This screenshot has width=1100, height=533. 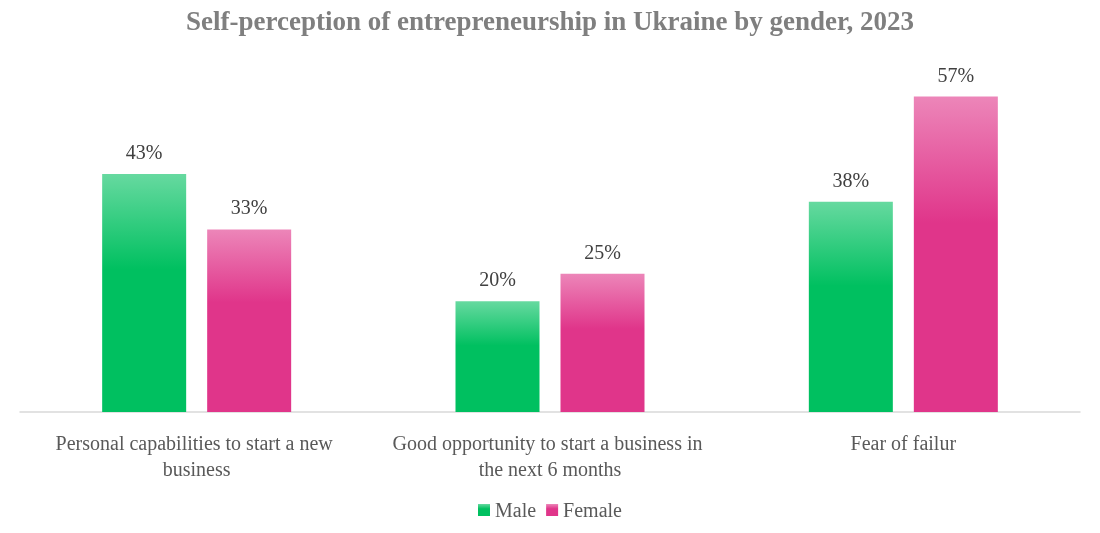 I want to click on x-tick-label: Good opportunity to start a business in the next 6 months, so click(x=550, y=456).